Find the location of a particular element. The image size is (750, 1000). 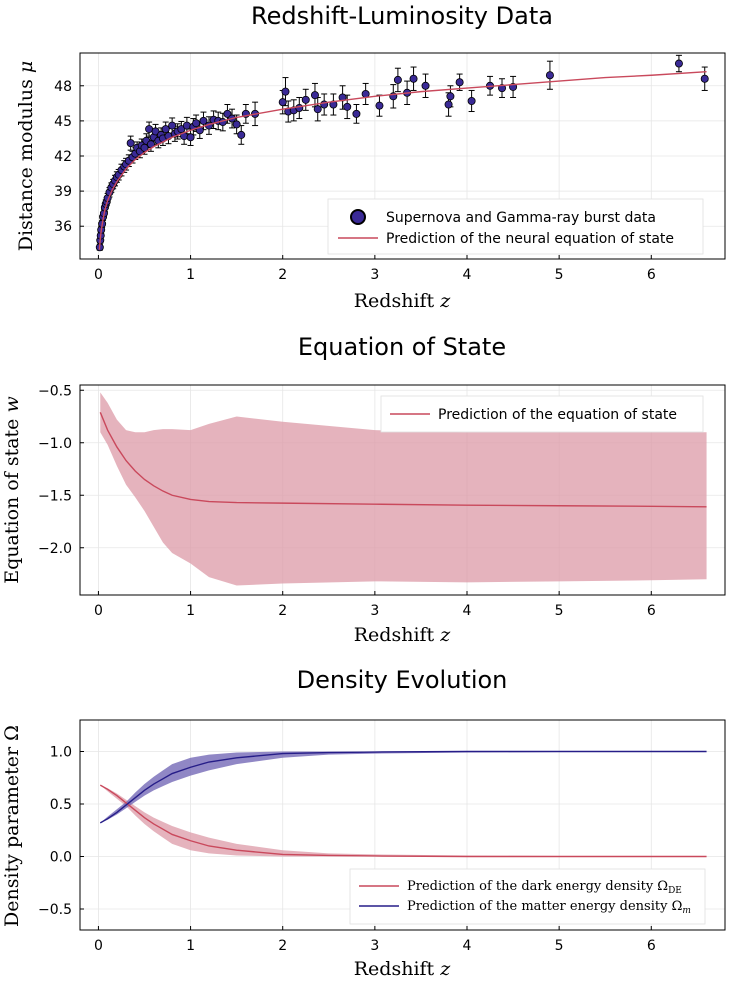

matter-line is located at coordinates (403, 787).